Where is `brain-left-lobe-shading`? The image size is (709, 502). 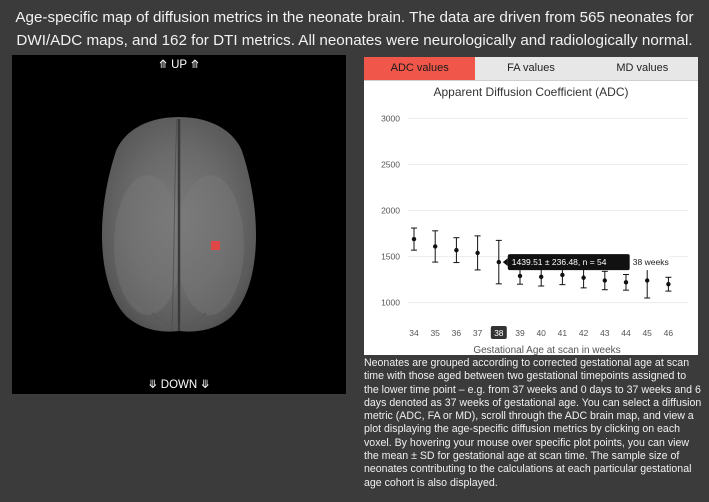 brain-left-lobe-shading is located at coordinates (148, 245).